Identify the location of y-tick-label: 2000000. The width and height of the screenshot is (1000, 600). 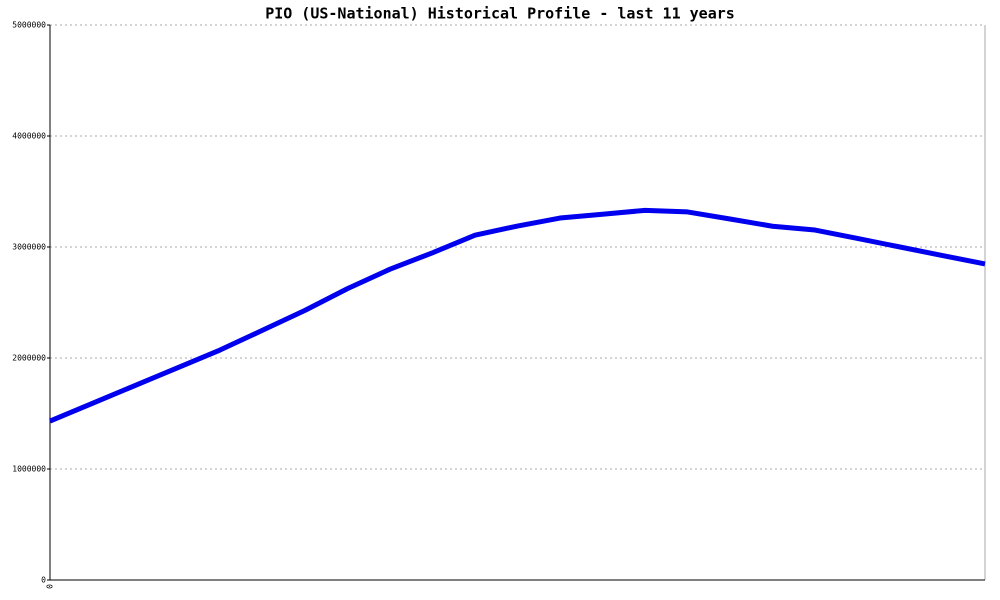
(29, 358).